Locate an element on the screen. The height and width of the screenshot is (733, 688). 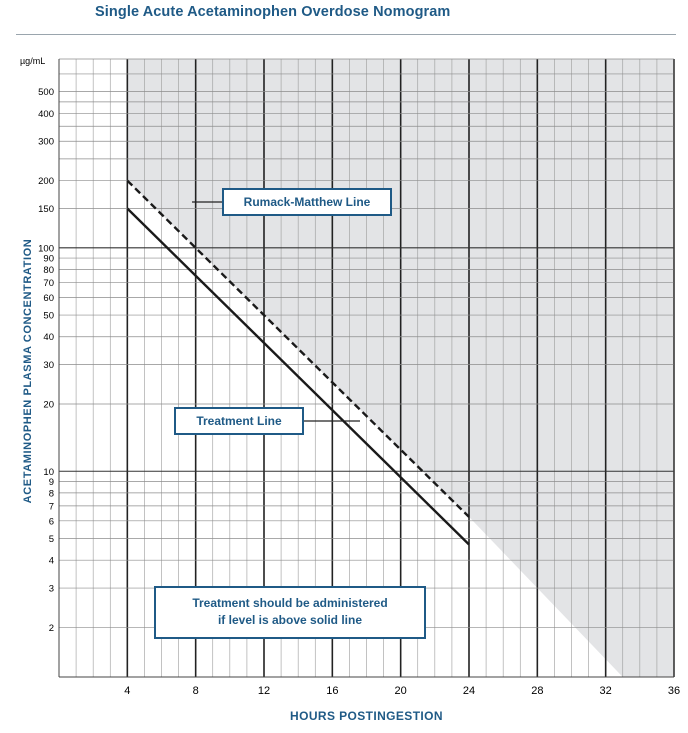
y-tick-label: 400 is located at coordinates (46, 114).